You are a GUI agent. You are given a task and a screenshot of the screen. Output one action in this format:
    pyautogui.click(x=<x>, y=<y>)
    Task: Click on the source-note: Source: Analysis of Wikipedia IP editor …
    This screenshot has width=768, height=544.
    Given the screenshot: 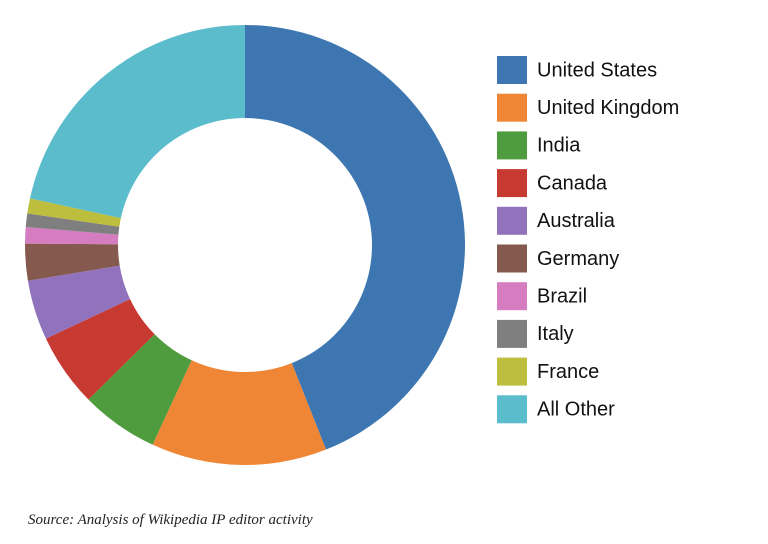 What is the action you would take?
    pyautogui.click(x=170, y=520)
    